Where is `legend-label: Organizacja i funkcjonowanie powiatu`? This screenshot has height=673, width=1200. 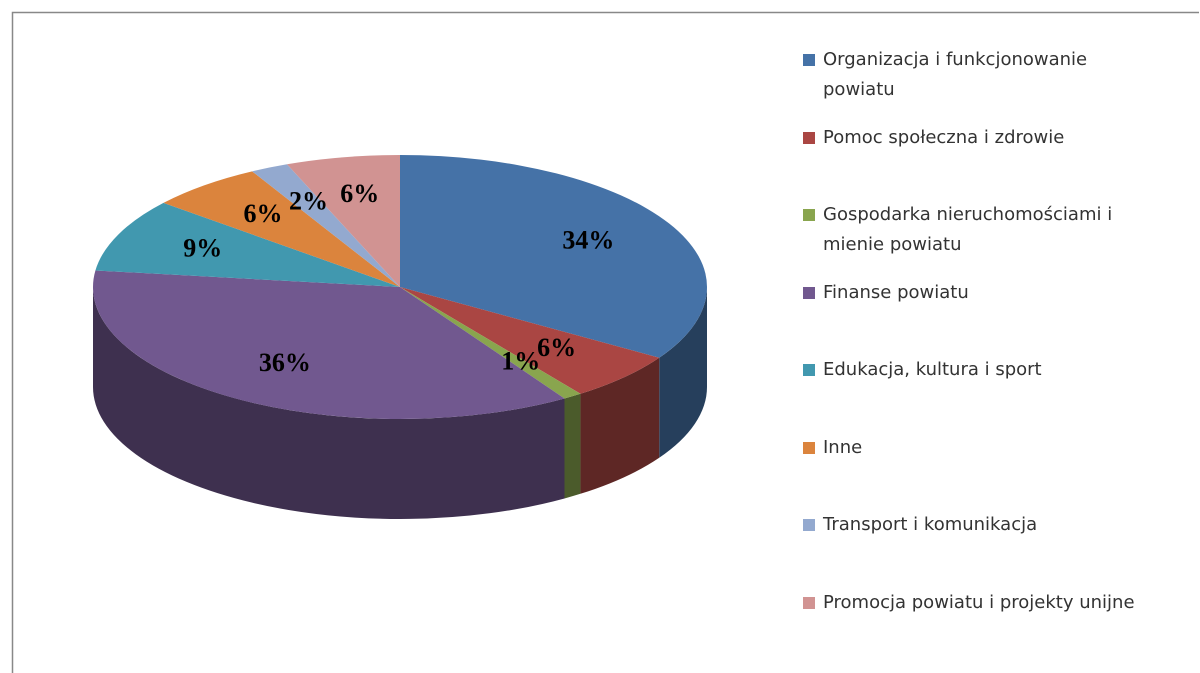
legend-label: Organizacja i funkcjonowanie powiatu is located at coordinates (955, 74).